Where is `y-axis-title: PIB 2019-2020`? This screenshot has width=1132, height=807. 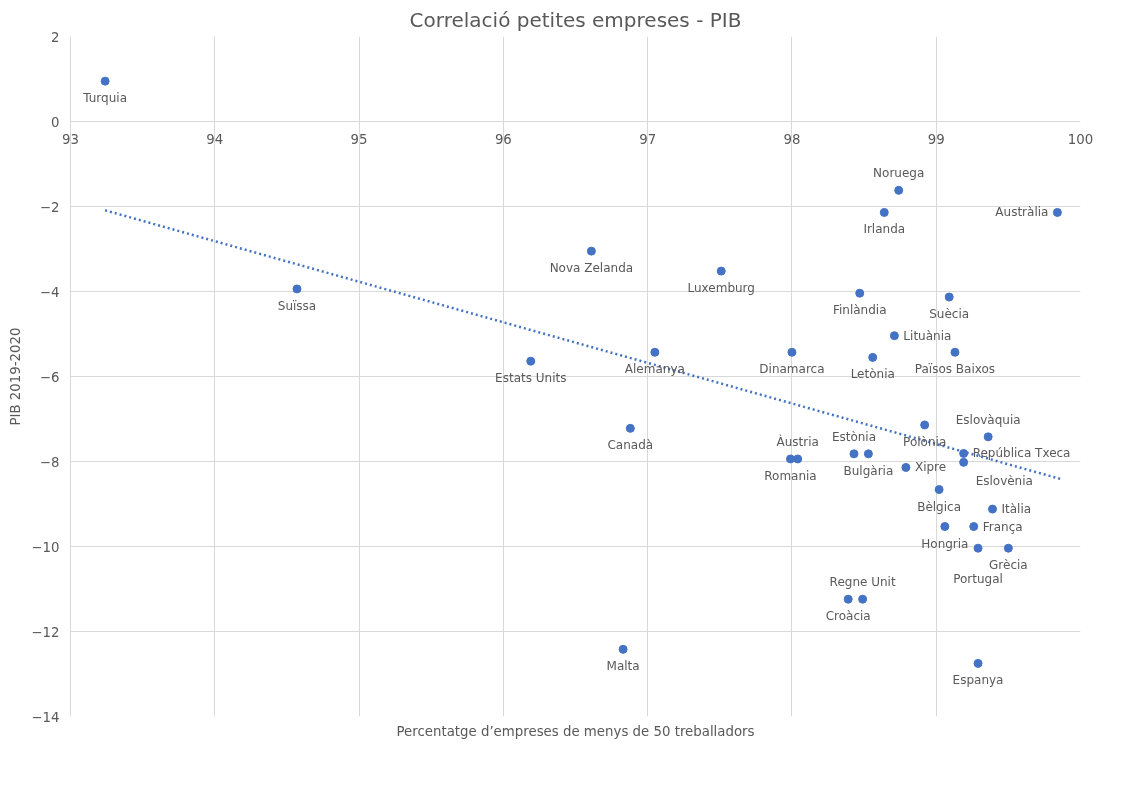
y-axis-title: PIB 2019-2020 is located at coordinates (16, 376).